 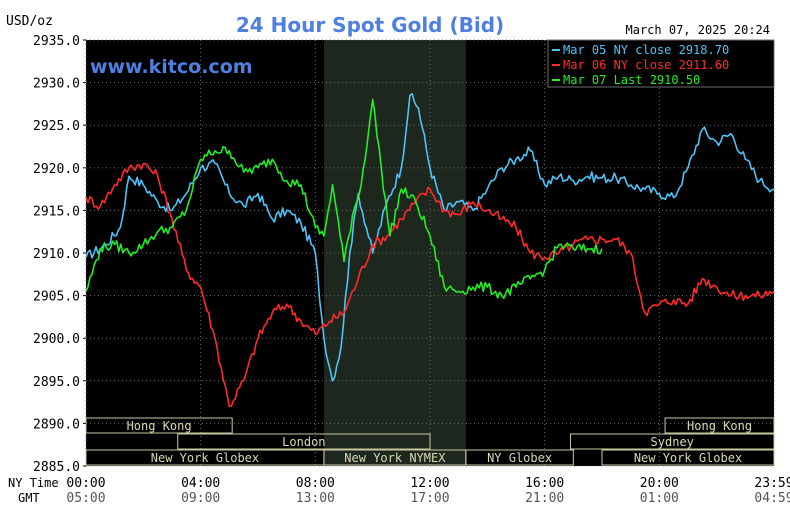 What do you see at coordinates (33, 483) in the screenshot?
I see `ny-time-label: NY Time` at bounding box center [33, 483].